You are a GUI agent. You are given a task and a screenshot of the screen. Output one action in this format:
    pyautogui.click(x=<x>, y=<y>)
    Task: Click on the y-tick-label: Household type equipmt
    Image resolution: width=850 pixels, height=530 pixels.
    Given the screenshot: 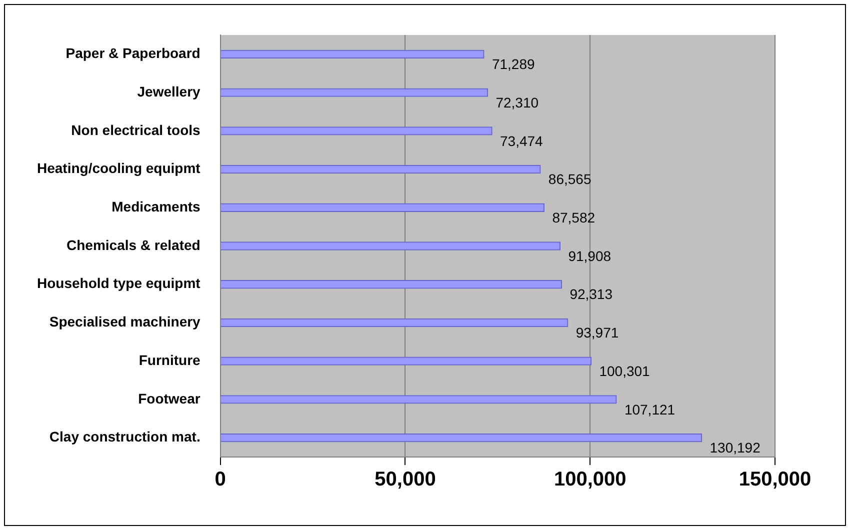 What is the action you would take?
    pyautogui.click(x=118, y=283)
    